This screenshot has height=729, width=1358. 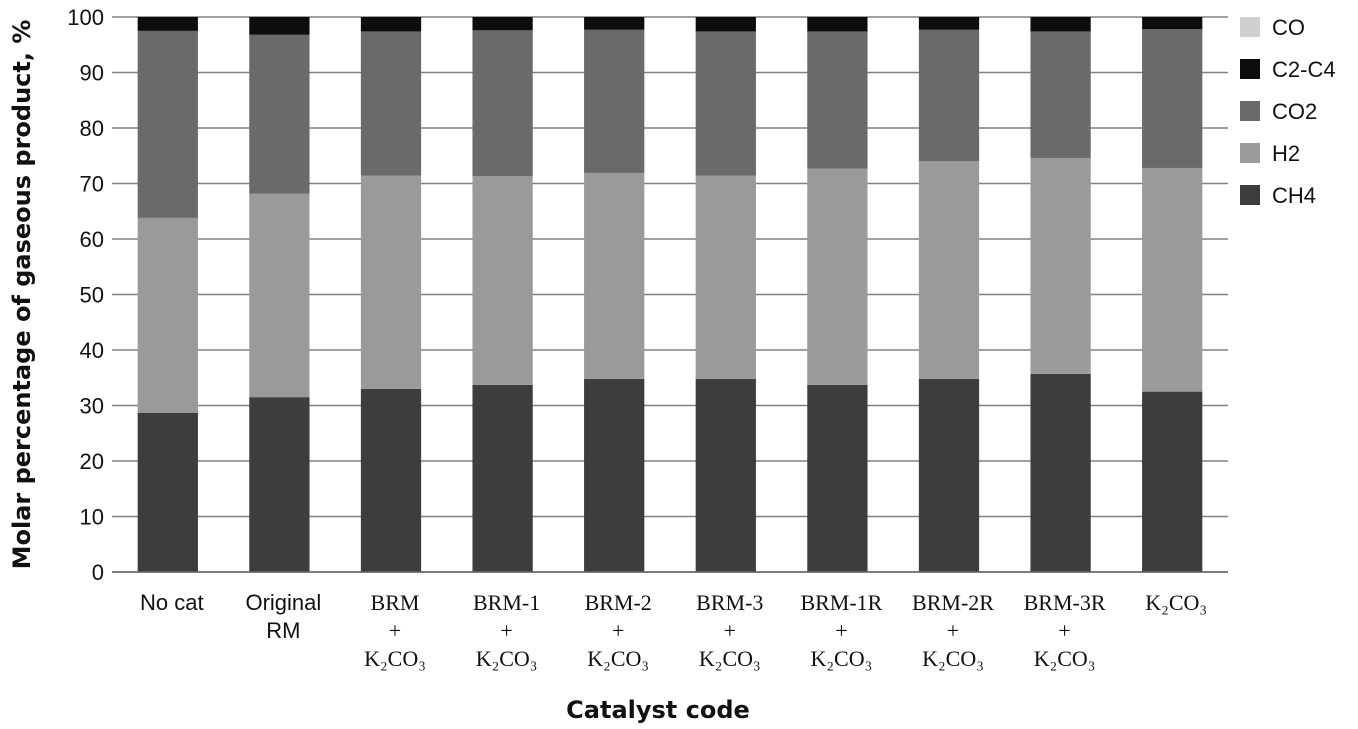 I want to click on legend-label: C2-C4, so click(x=1304, y=69).